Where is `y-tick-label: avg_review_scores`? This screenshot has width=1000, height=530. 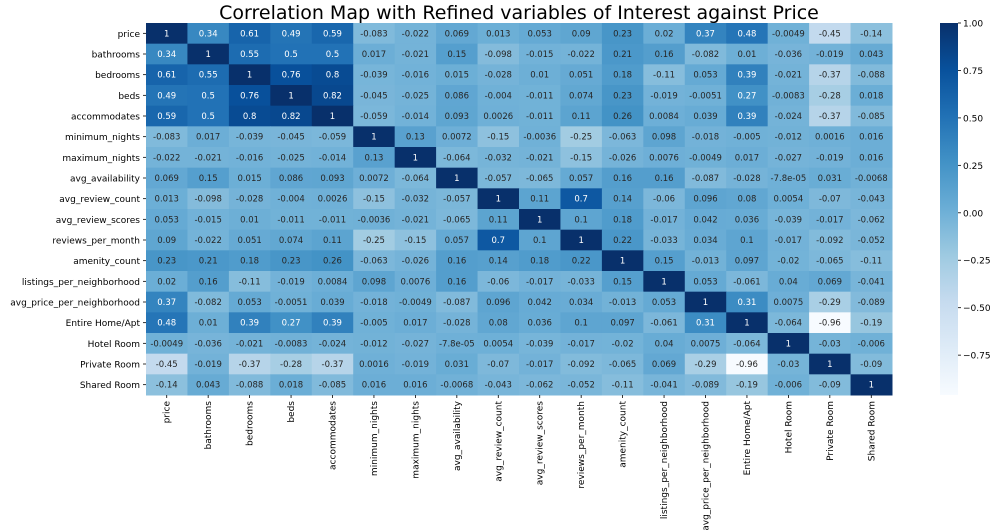
y-tick-label: avg_review_scores is located at coordinates (98, 221).